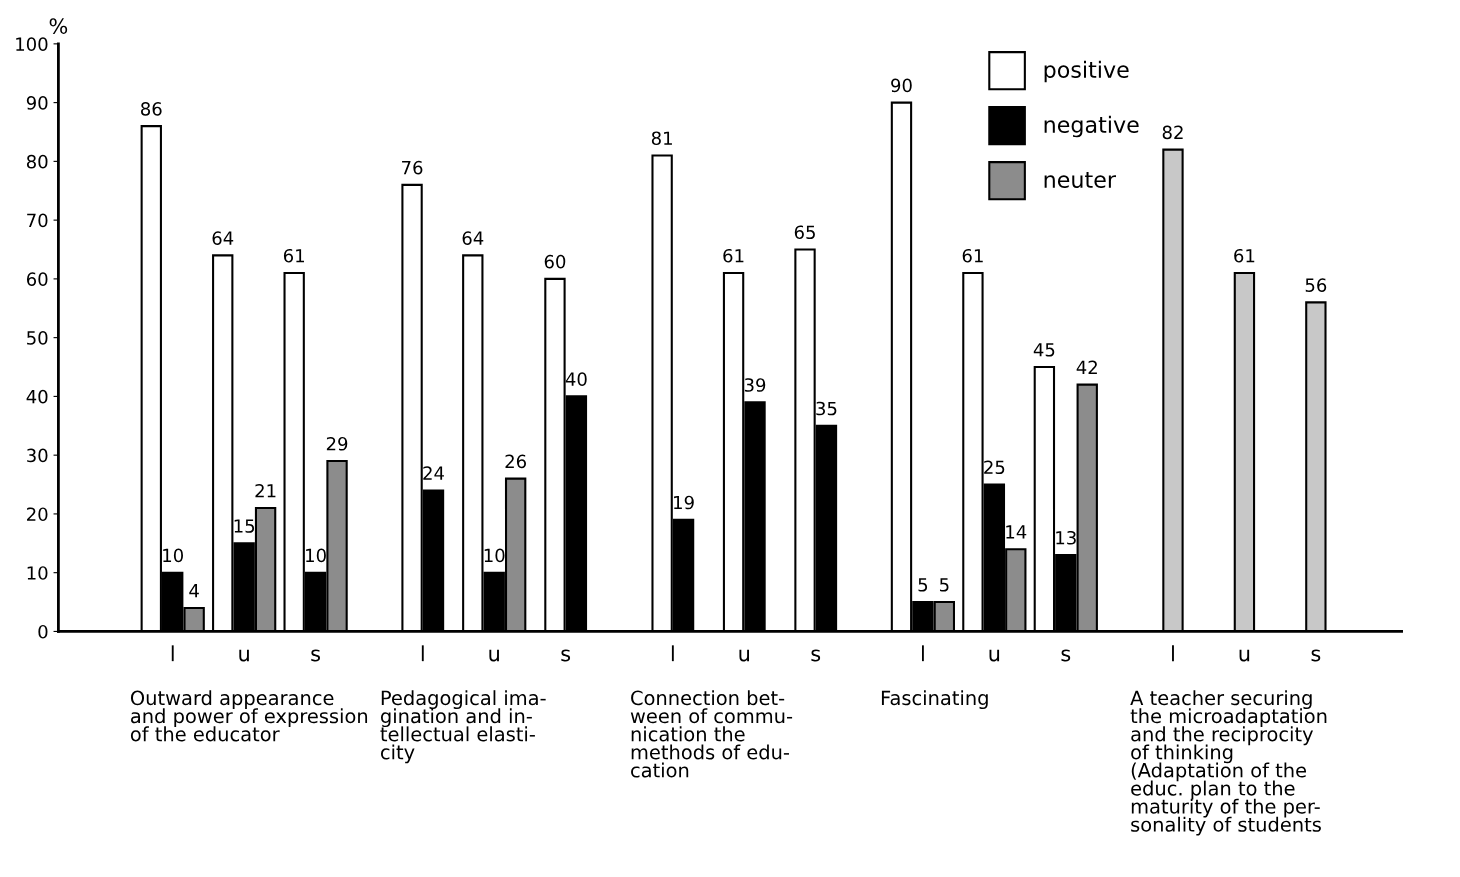 This screenshot has width=1460, height=877. What do you see at coordinates (804, 232) in the screenshot?
I see `data-label: 65` at bounding box center [804, 232].